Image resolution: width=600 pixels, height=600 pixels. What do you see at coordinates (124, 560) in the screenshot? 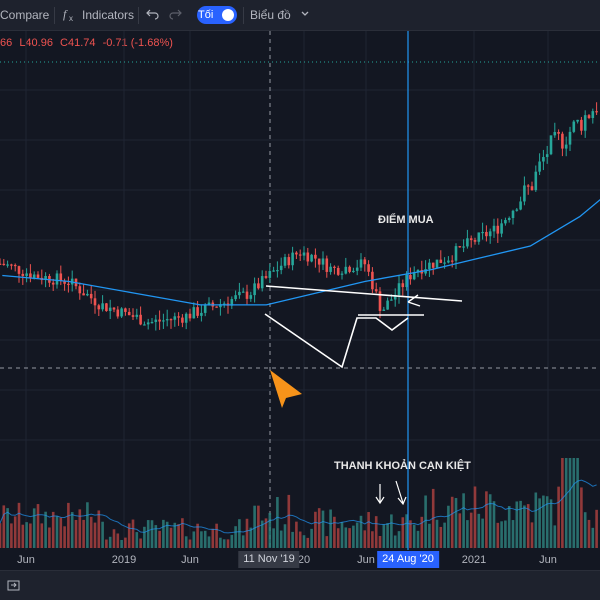
I see `x-tick: 2019` at bounding box center [124, 560].